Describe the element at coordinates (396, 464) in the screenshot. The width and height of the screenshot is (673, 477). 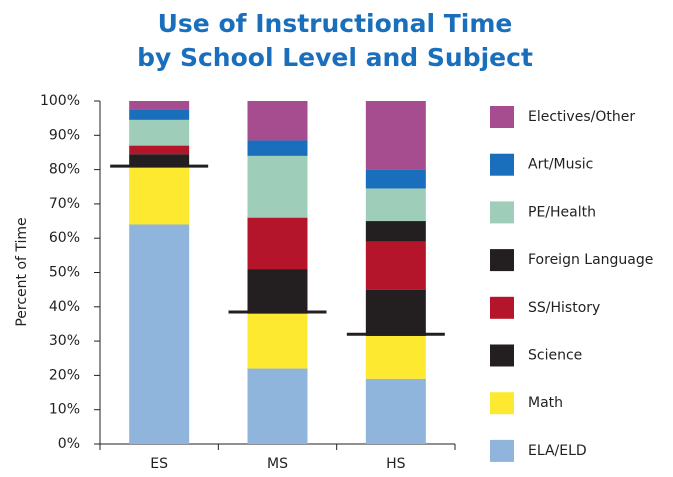
I see `x-tick-label: HS` at that location.